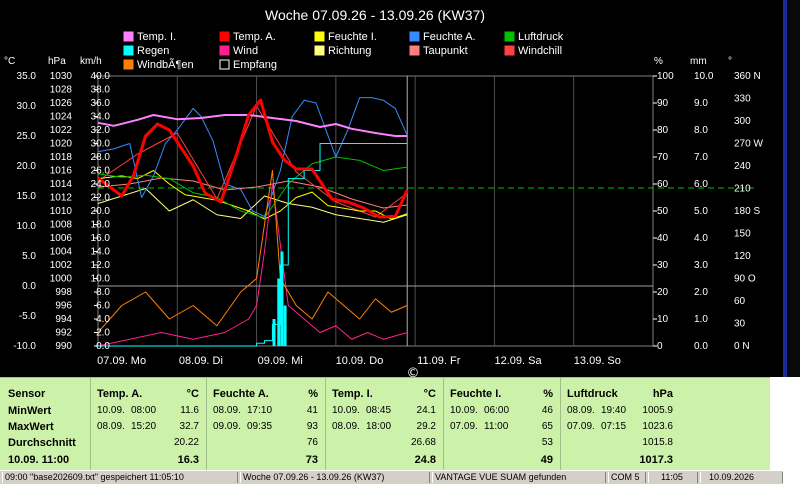 This screenshot has width=800, height=484. What do you see at coordinates (425, 460) in the screenshot?
I see `stats-current-value: 24.8` at bounding box center [425, 460].